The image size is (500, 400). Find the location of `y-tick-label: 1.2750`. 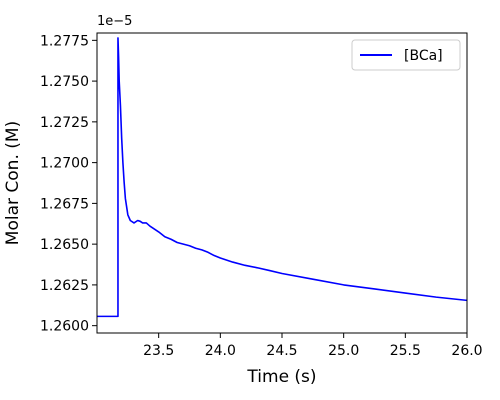

y-tick-label: 1.2750 is located at coordinates (64, 82).